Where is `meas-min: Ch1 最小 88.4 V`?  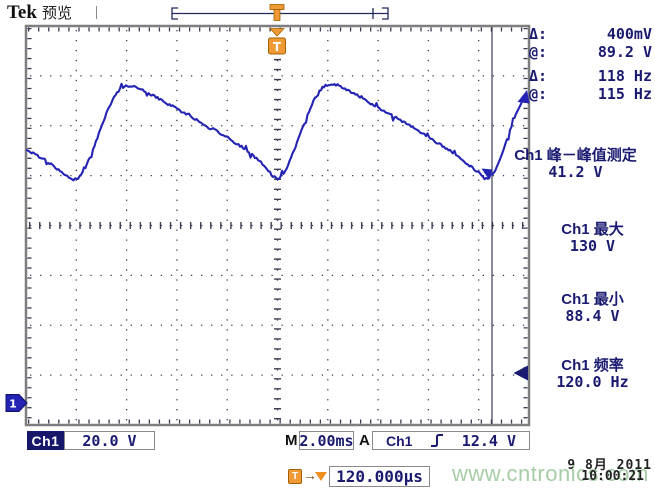
meas-min: Ch1 最小 88.4 V is located at coordinates (592, 308).